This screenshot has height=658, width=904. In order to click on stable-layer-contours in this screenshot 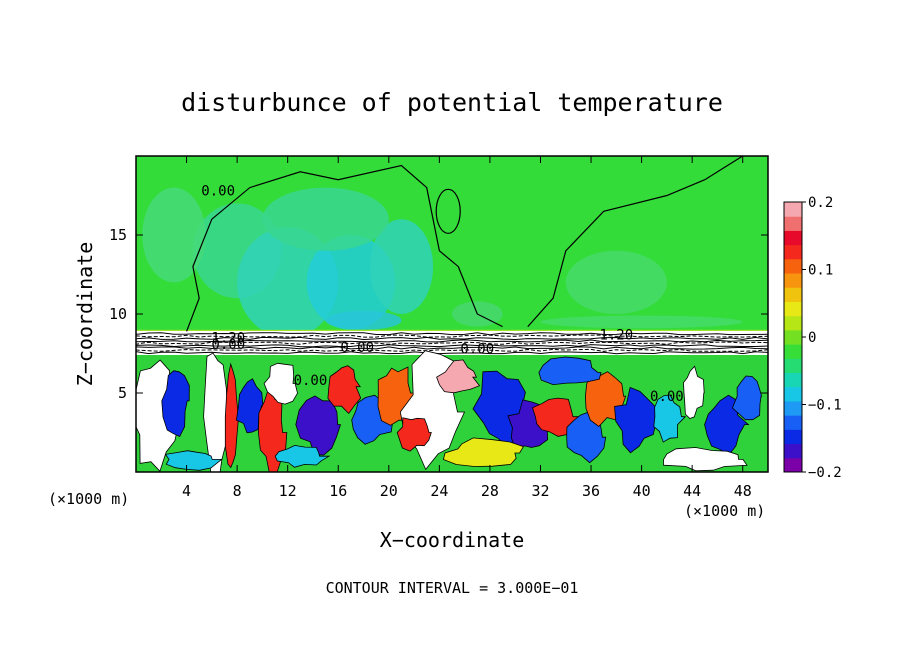, I will do `click(452, 343)`.